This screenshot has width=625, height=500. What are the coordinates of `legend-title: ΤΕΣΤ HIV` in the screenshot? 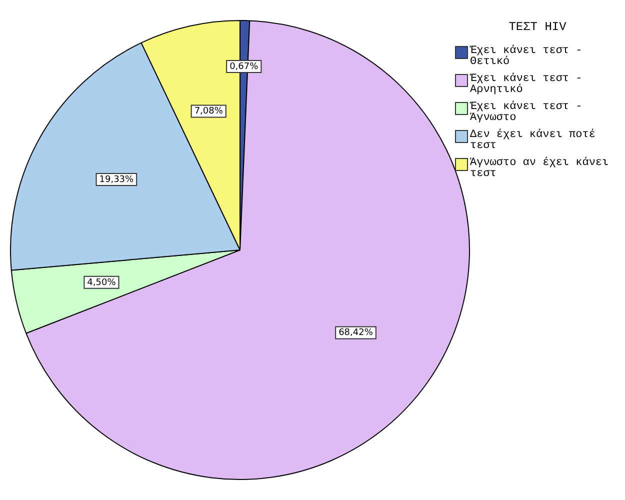 It's located at (538, 27).